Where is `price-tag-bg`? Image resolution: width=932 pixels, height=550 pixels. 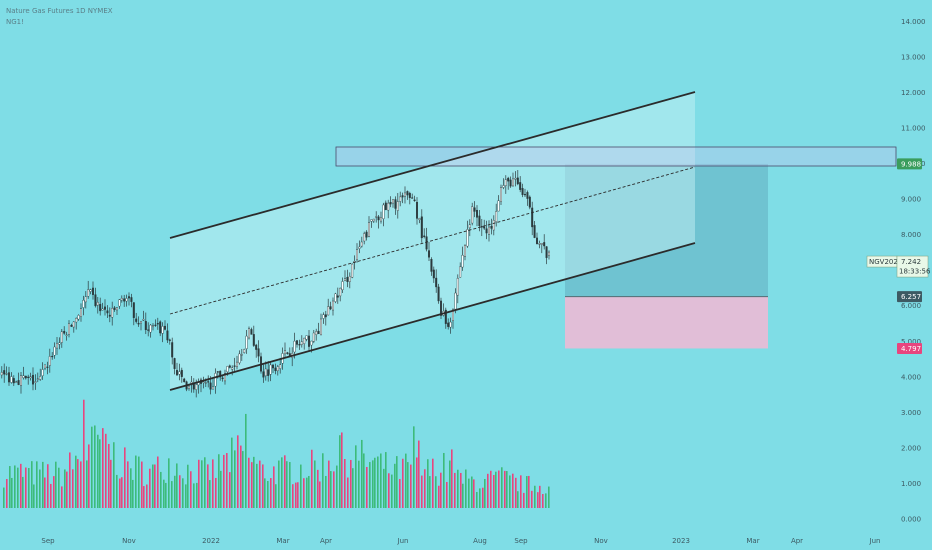
price-tag-bg is located at coordinates (909, 164).